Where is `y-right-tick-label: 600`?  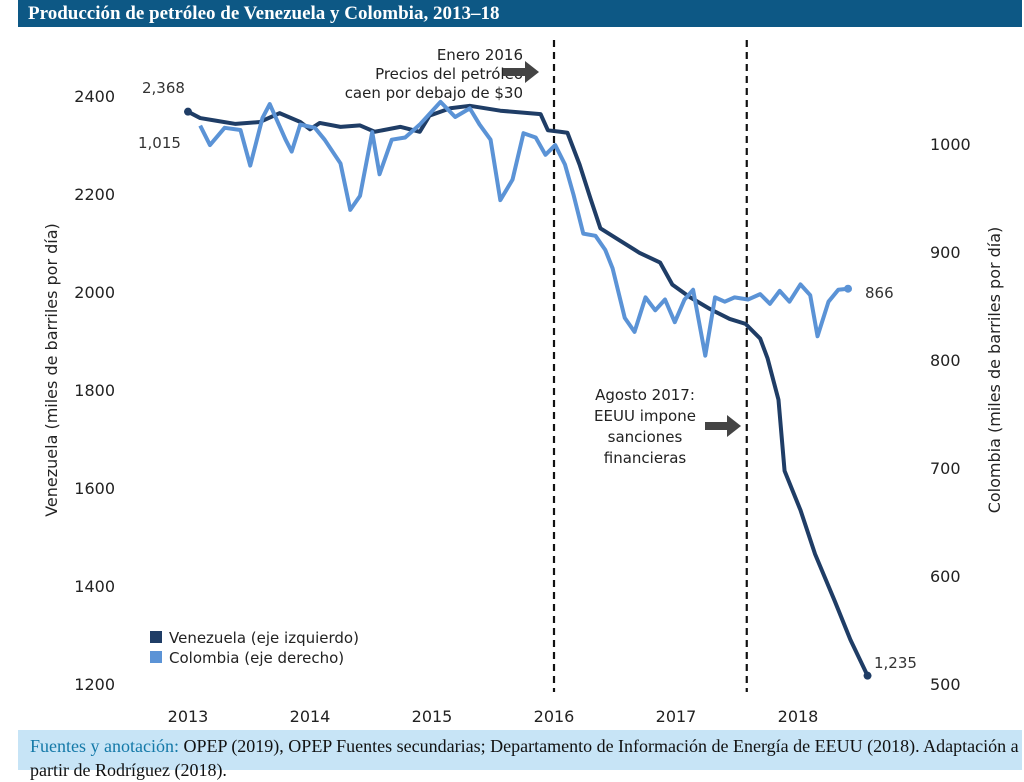 y-right-tick-label: 600 is located at coordinates (945, 576).